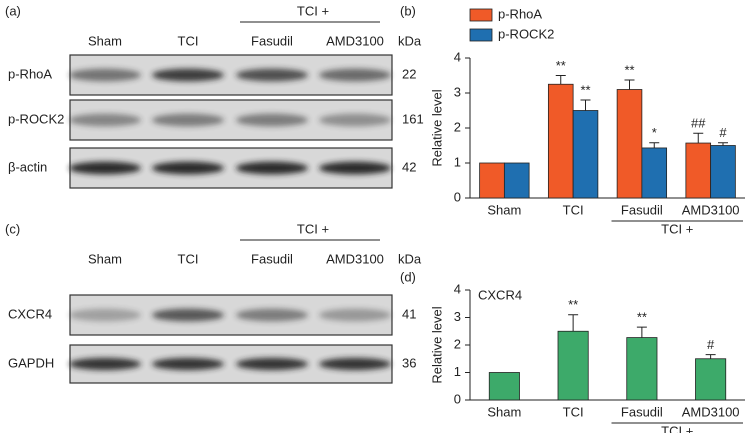  What do you see at coordinates (698, 123) in the screenshot?
I see `significance-label: ##` at bounding box center [698, 123].